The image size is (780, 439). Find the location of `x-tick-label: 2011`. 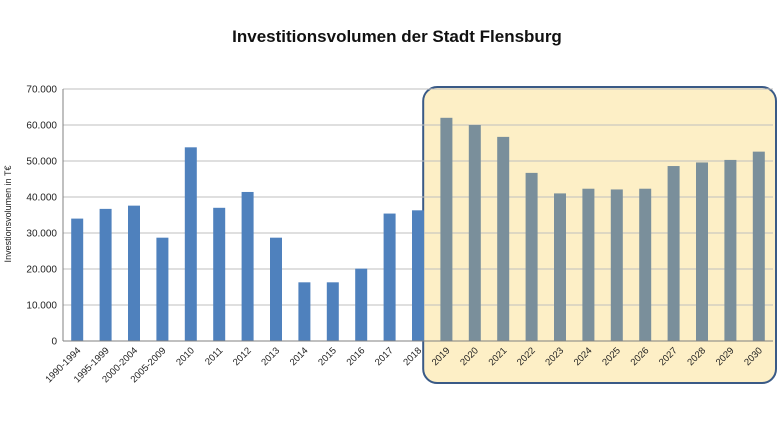

x-tick-label: 2011 is located at coordinates (214, 356).